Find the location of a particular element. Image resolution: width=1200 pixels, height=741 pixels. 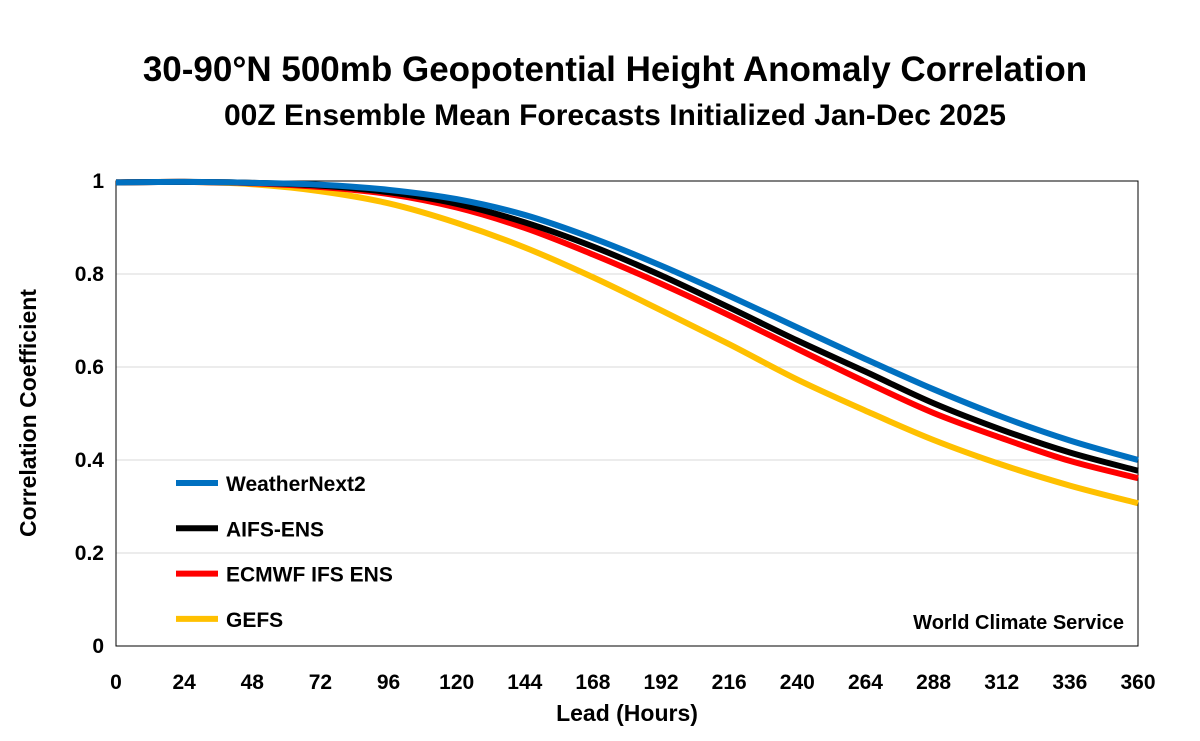

legend-label-aifs-ens: AIFS-ENS is located at coordinates (275, 529).